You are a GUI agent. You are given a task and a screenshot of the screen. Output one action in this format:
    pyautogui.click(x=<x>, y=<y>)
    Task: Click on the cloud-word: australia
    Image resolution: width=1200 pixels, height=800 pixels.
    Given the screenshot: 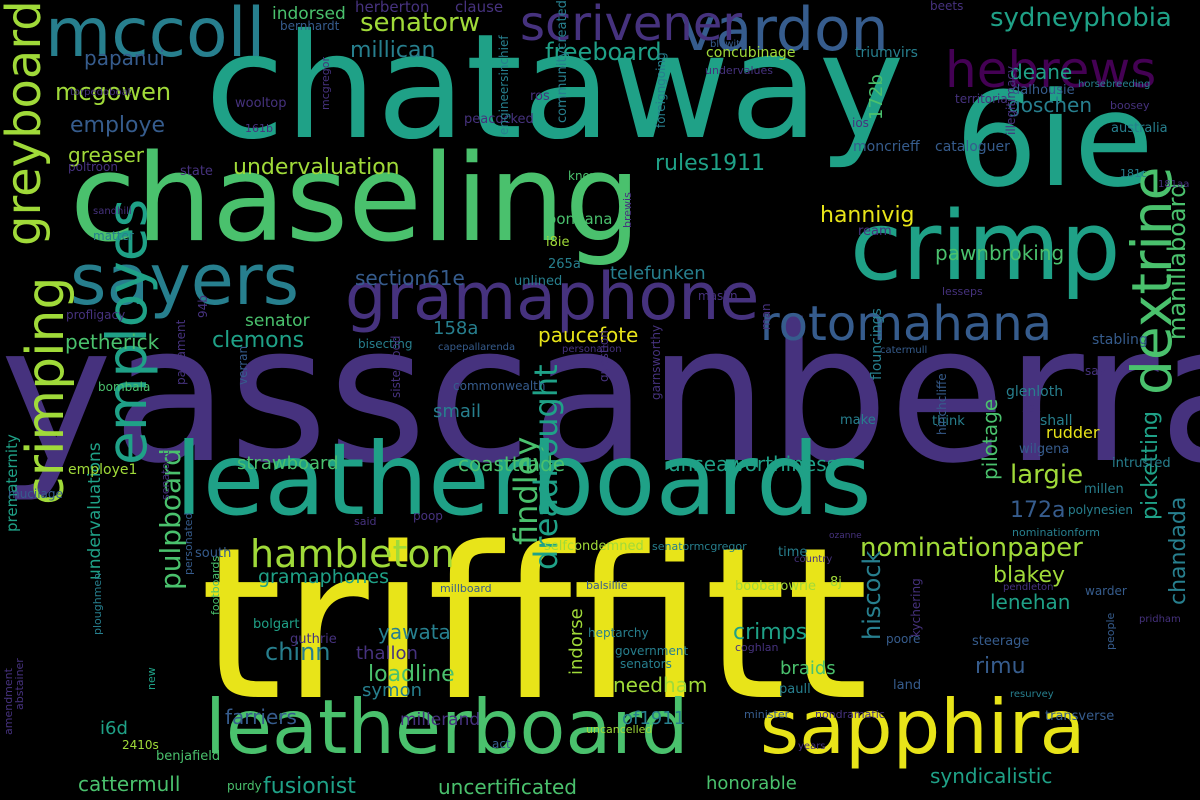 What is the action you would take?
    pyautogui.click(x=1139, y=128)
    